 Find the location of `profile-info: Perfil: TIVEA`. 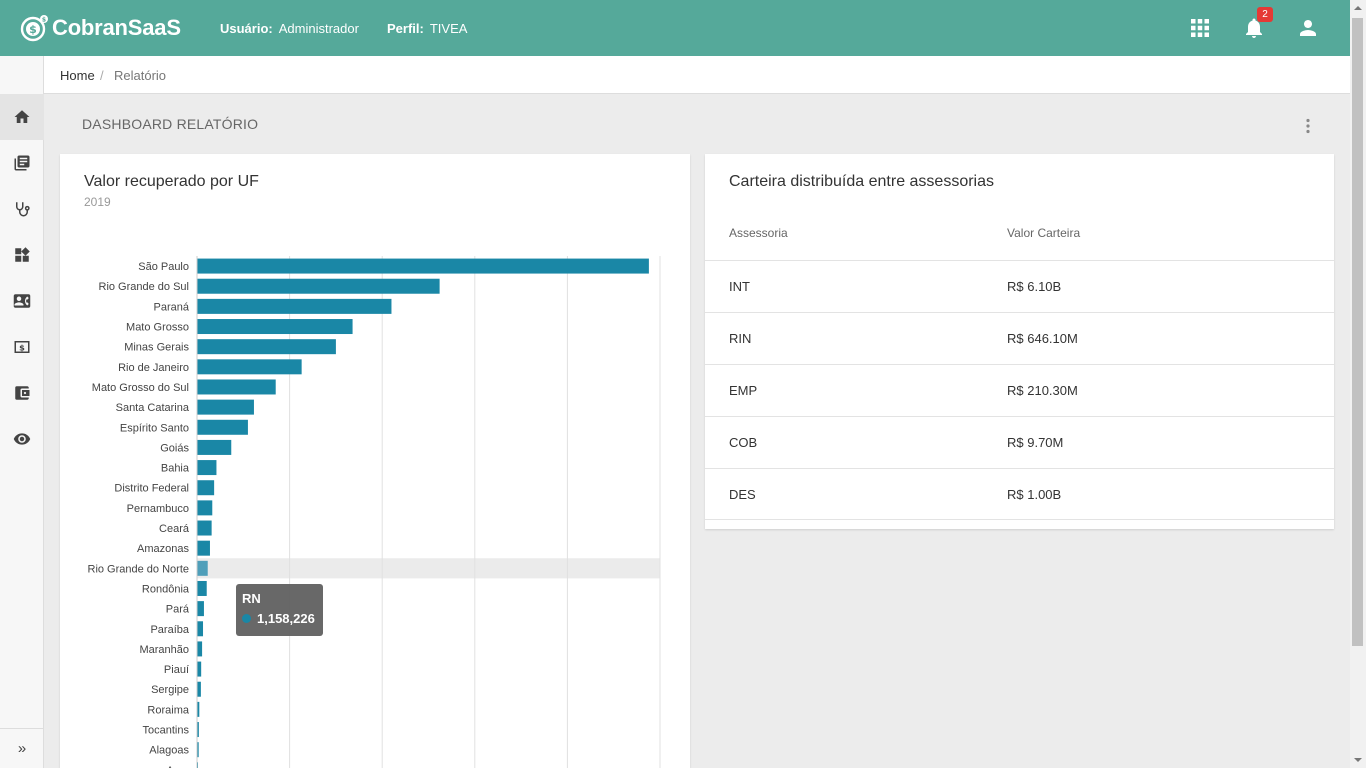

profile-info: Perfil: TIVEA is located at coordinates (427, 28).